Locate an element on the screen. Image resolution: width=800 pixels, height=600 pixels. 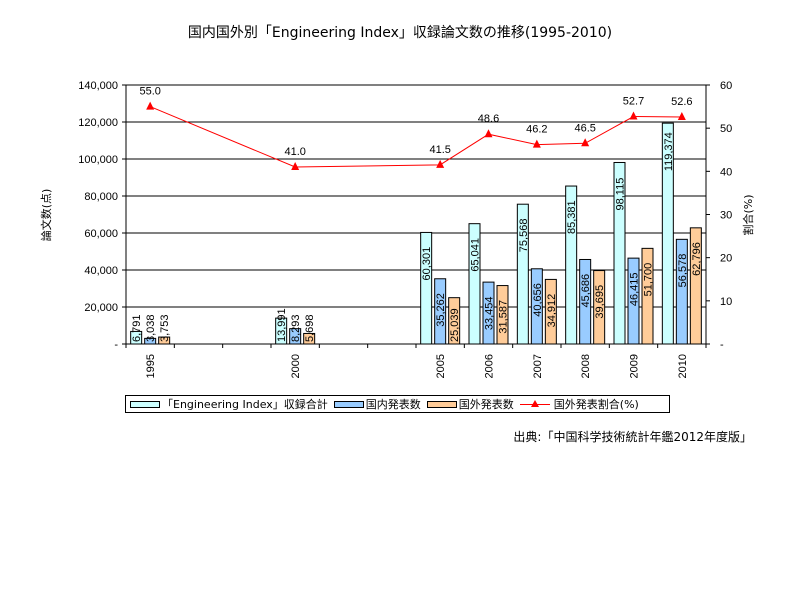
bar-data-label: 40,656 is located at coordinates (538, 300).